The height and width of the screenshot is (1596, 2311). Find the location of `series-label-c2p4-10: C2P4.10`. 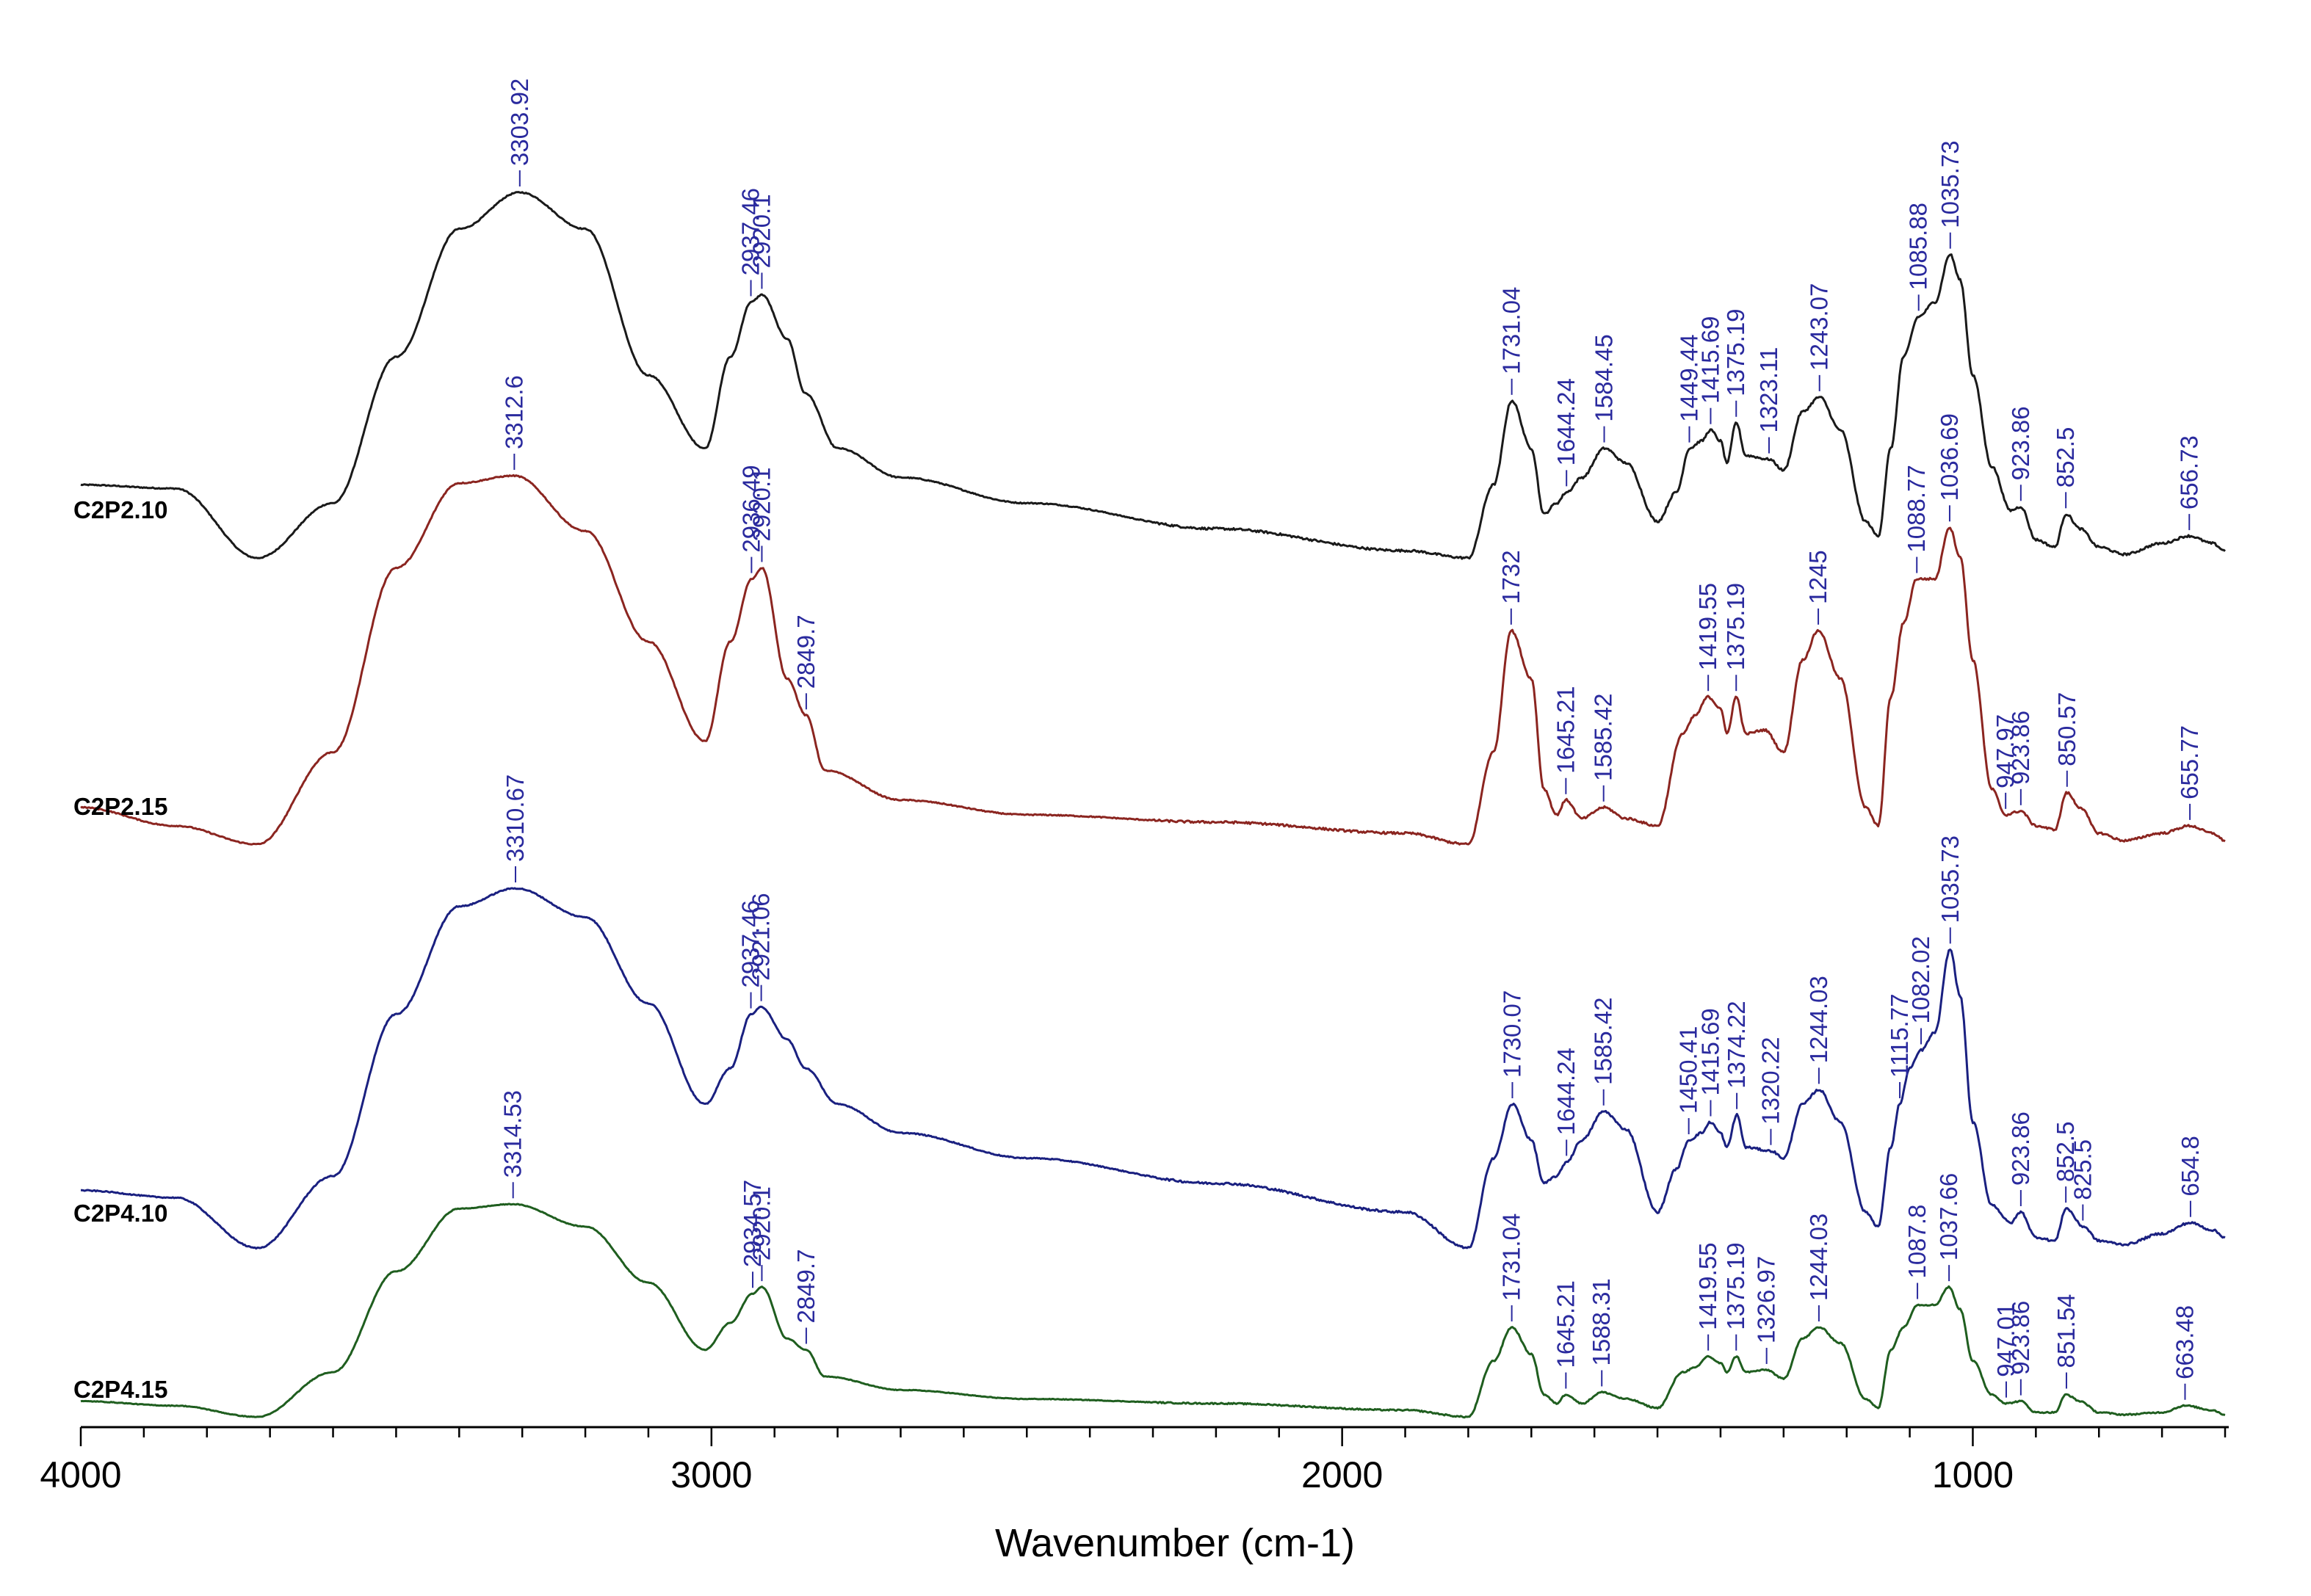

series-label-c2p4-10: C2P4.10 is located at coordinates (120, 1213).